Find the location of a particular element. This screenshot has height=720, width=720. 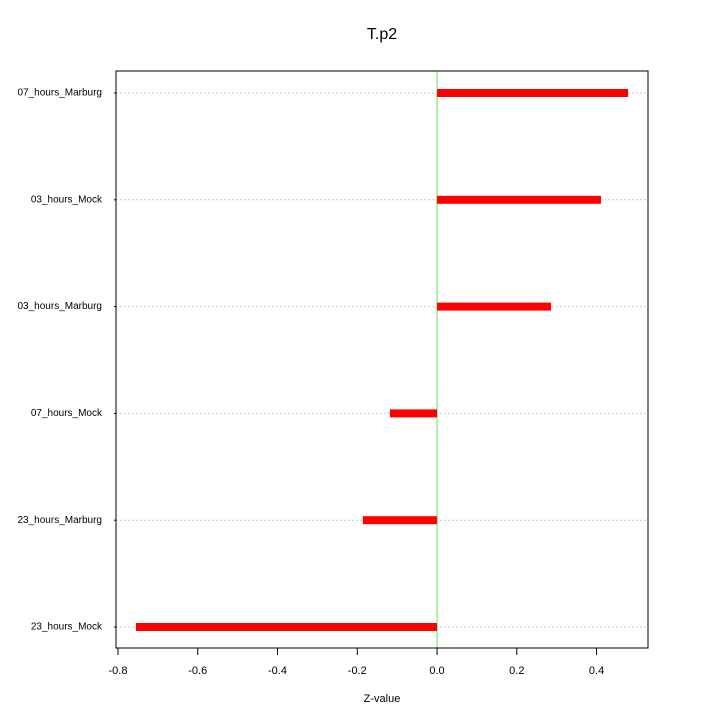

x-tick-label: -0.2 is located at coordinates (357, 671).